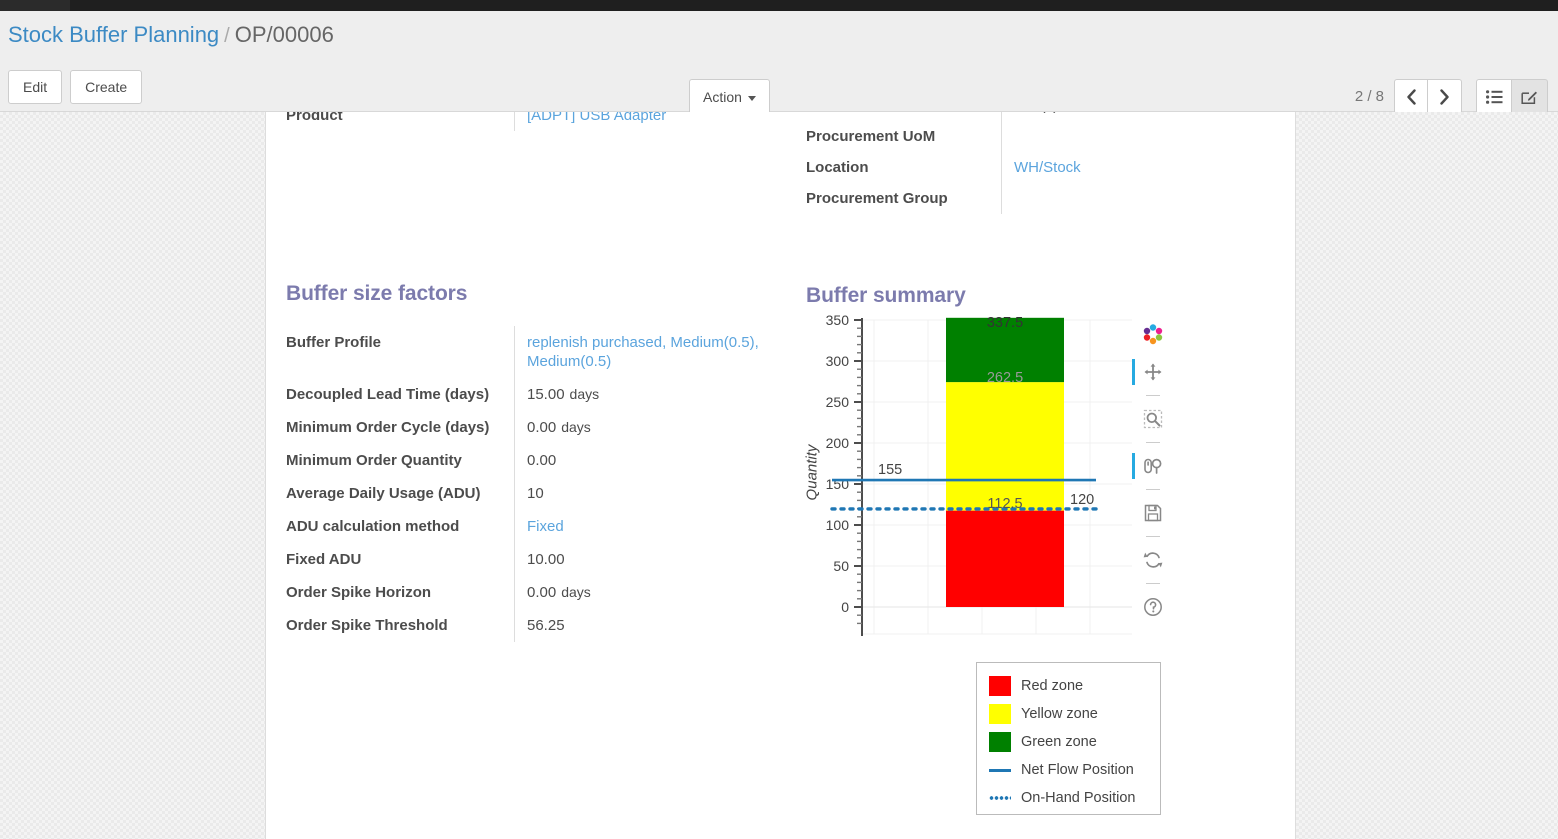  Describe the element at coordinates (597, 118) in the screenshot. I see `product-link: [ADPT] USB Adapter` at that location.